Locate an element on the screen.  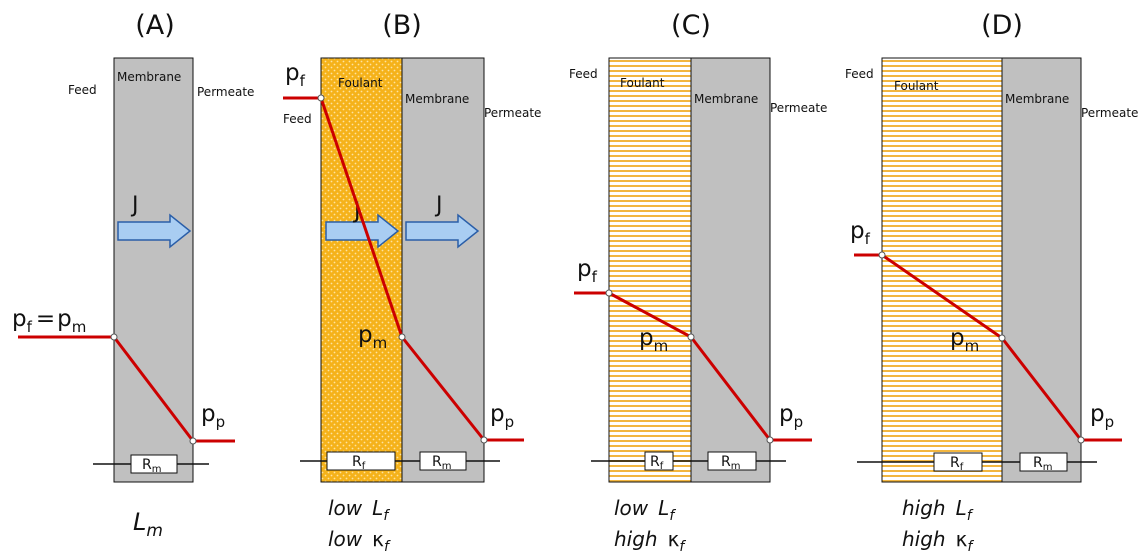
panel-b-rf-label: Rf is located at coordinates (359, 463).